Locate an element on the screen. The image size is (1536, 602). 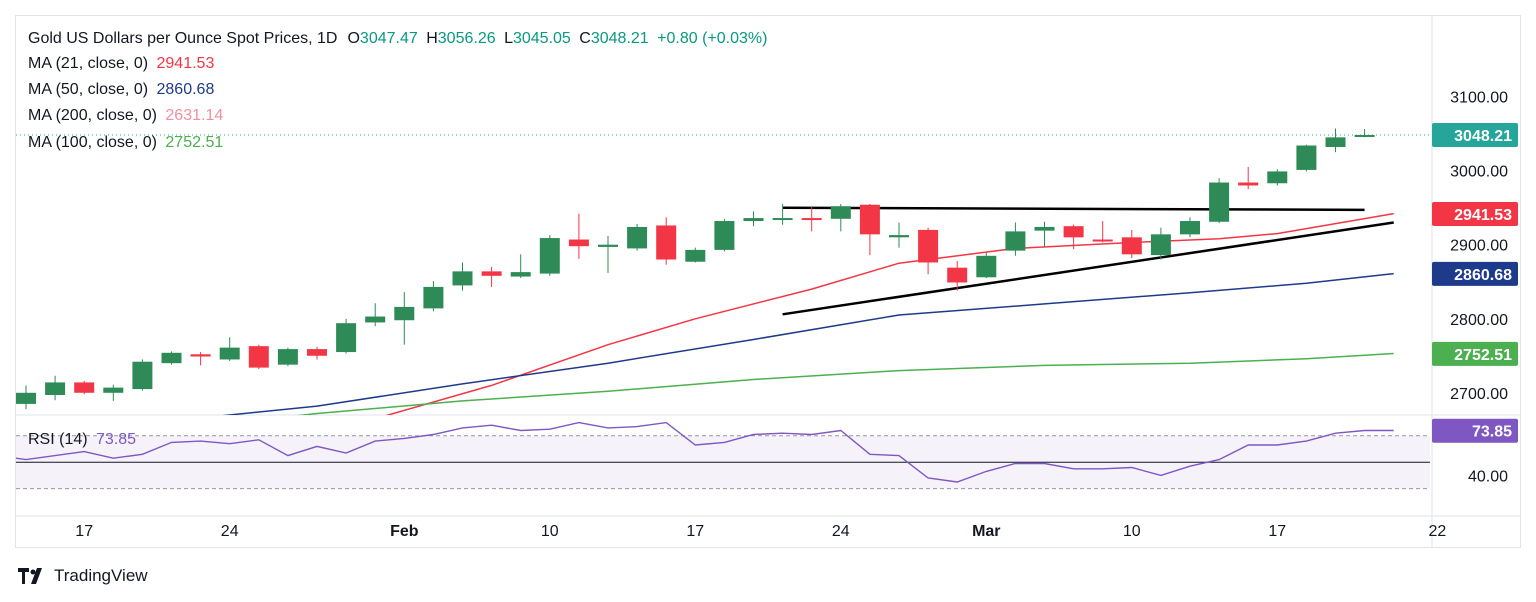
price-badge-label: 2941.53 is located at coordinates (1483, 215).